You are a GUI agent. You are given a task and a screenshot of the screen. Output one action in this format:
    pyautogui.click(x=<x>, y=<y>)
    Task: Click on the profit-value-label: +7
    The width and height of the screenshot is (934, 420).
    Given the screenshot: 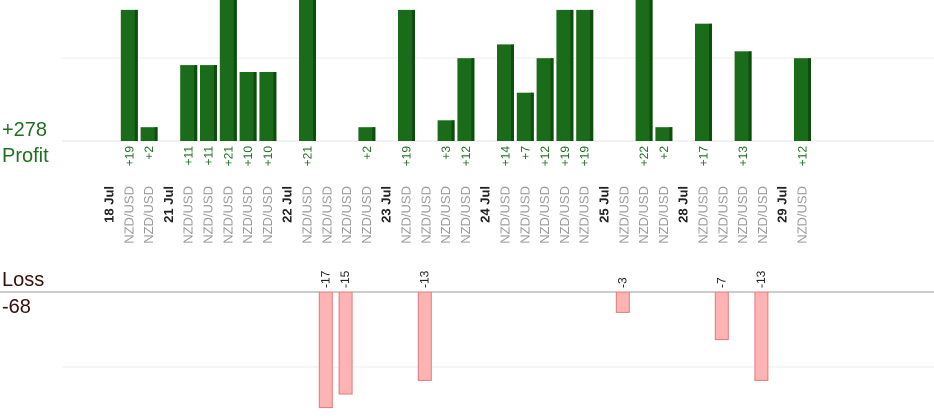 What is the action you would take?
    pyautogui.click(x=525, y=153)
    